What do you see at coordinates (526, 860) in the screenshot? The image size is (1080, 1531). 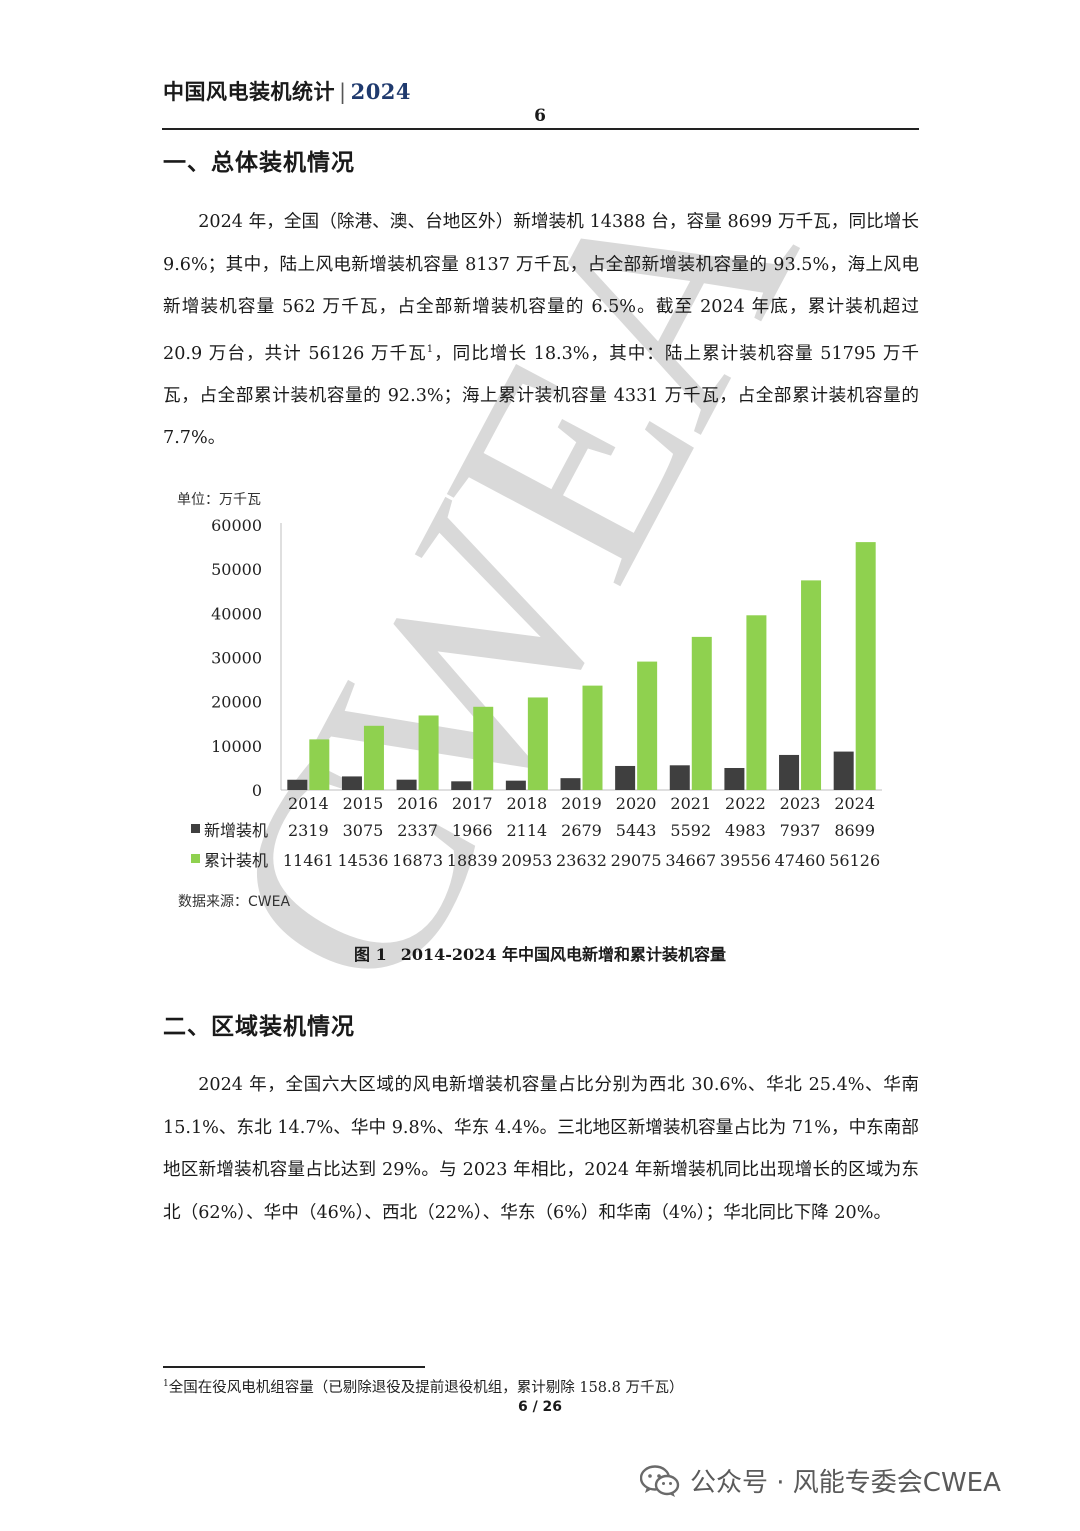 I see `table-cell-cumulative: 20953` at bounding box center [526, 860].